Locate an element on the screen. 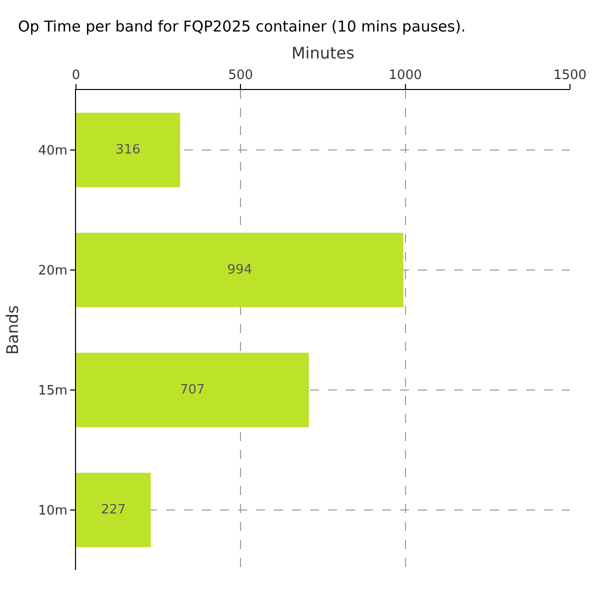 The image size is (600, 600). data-label: 227 is located at coordinates (113, 510).